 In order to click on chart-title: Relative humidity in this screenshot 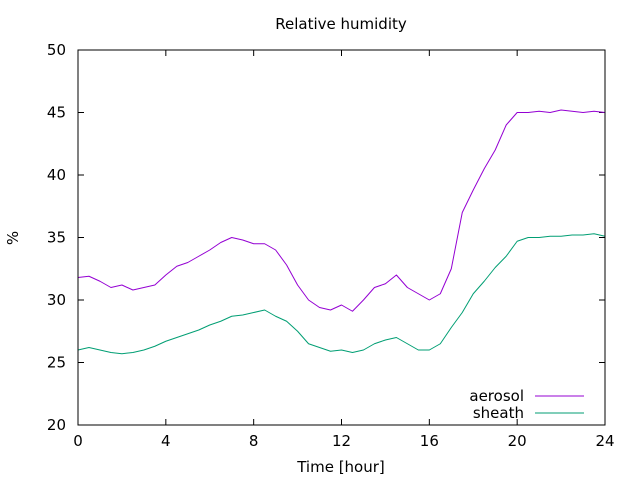, I will do `click(341, 24)`.